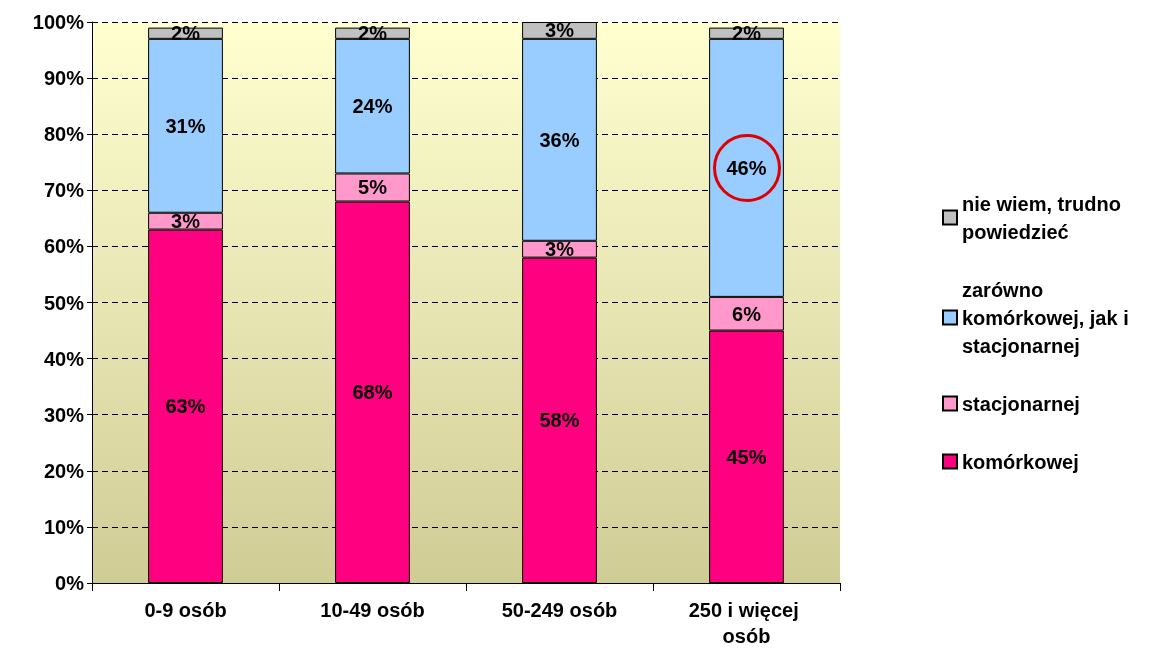 The image size is (1172, 665). I want to click on legend-label: zarówno komórkowej, jak i stacjonarnej, so click(1048, 317).